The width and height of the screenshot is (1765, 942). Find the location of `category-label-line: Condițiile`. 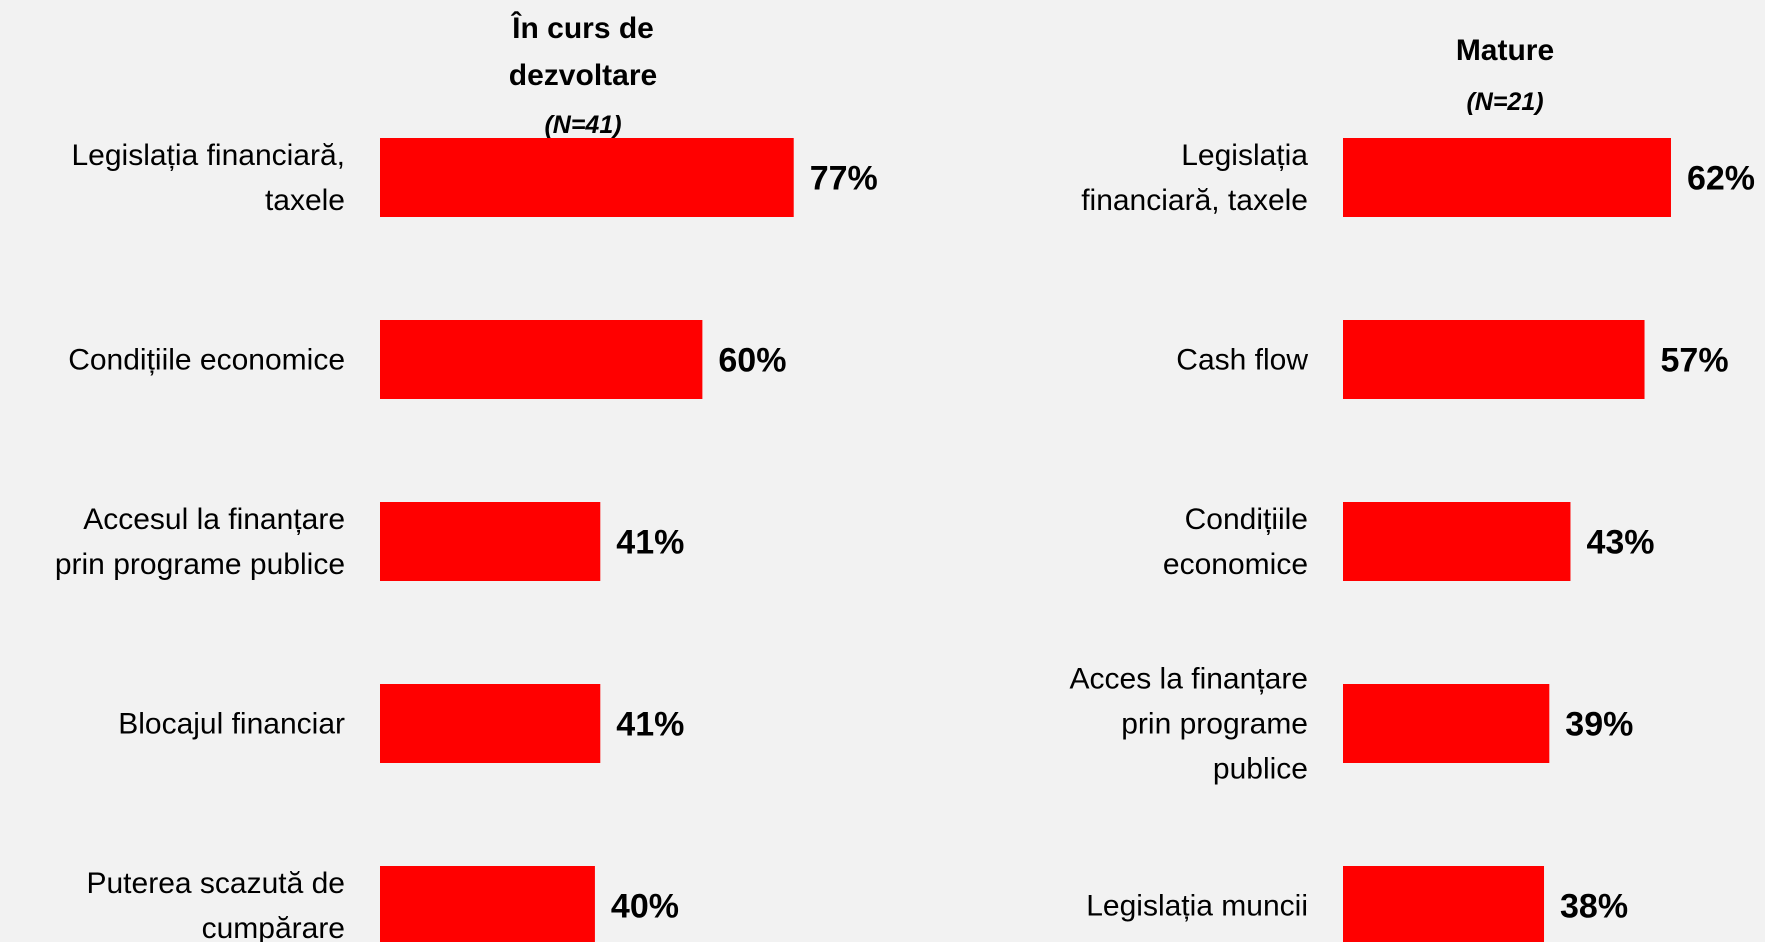

category-label-line: Condițiile is located at coordinates (1246, 519).